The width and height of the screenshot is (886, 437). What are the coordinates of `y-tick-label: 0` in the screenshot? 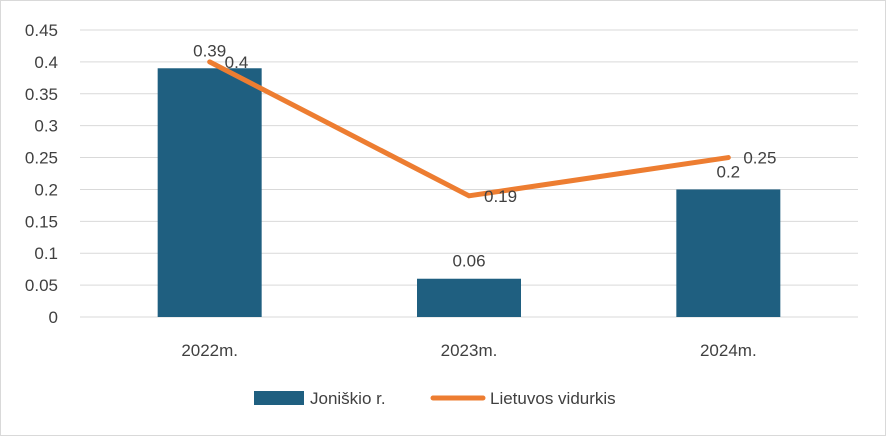 It's located at (53, 317).